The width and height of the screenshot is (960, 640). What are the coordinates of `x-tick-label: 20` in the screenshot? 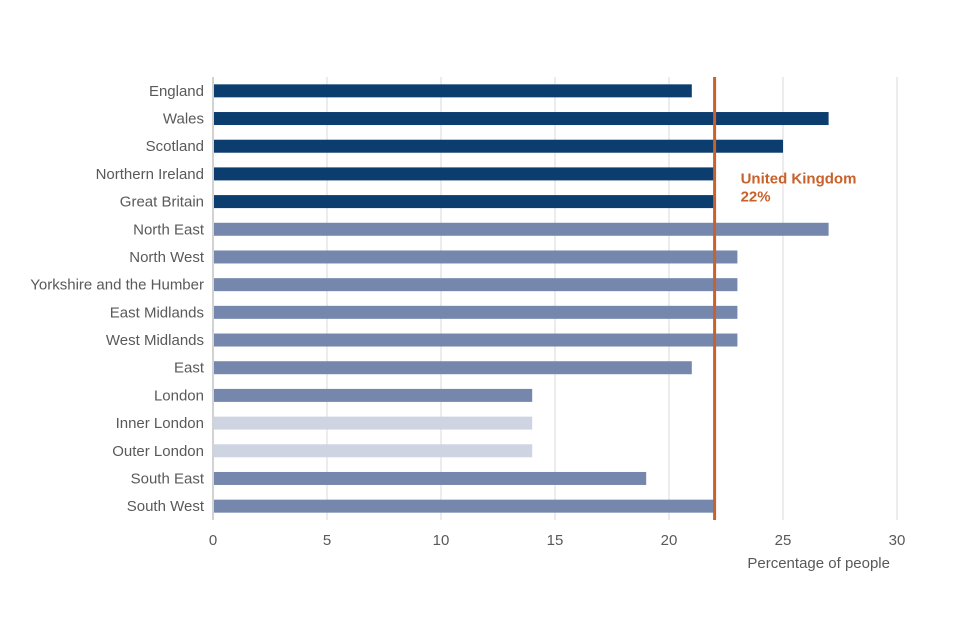 It's located at (669, 540).